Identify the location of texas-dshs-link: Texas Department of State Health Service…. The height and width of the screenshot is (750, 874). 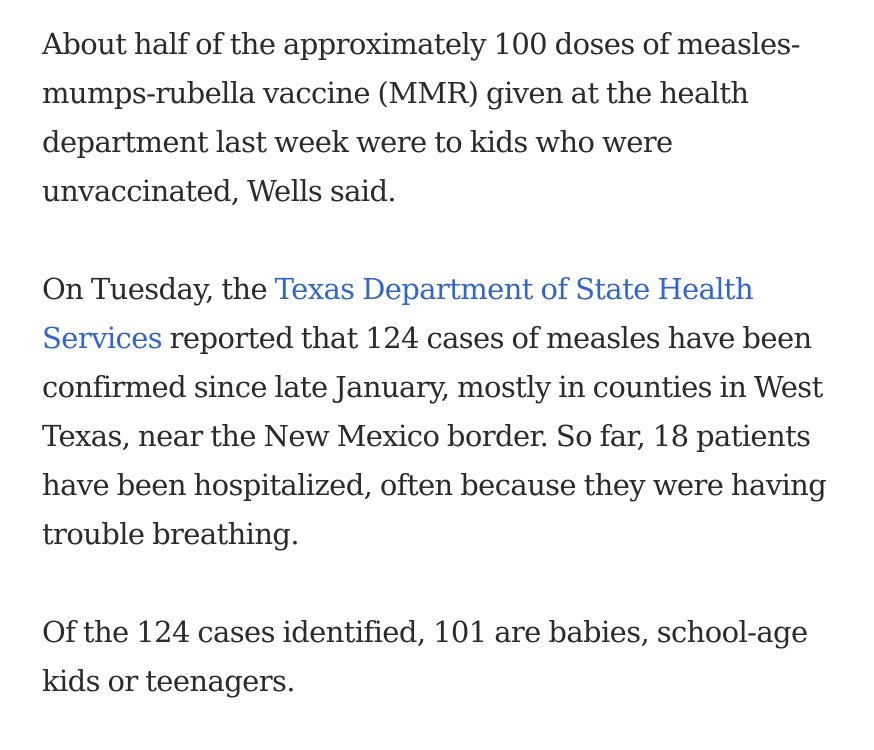
(398, 313).